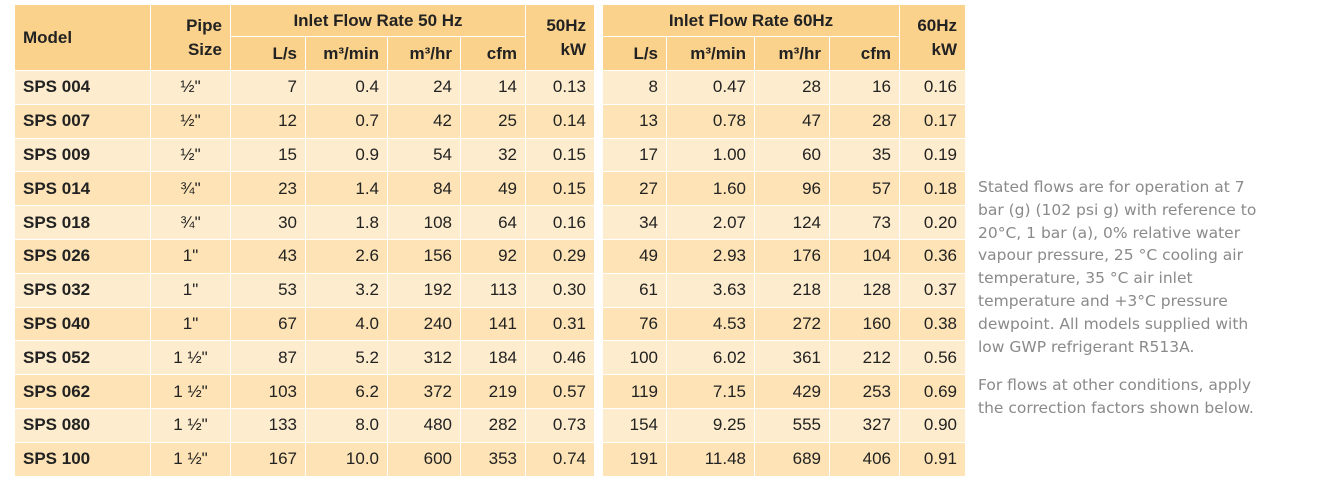 The image size is (1324, 490). Describe the element at coordinates (710, 324) in the screenshot. I see `value-cell: 4.53` at that location.